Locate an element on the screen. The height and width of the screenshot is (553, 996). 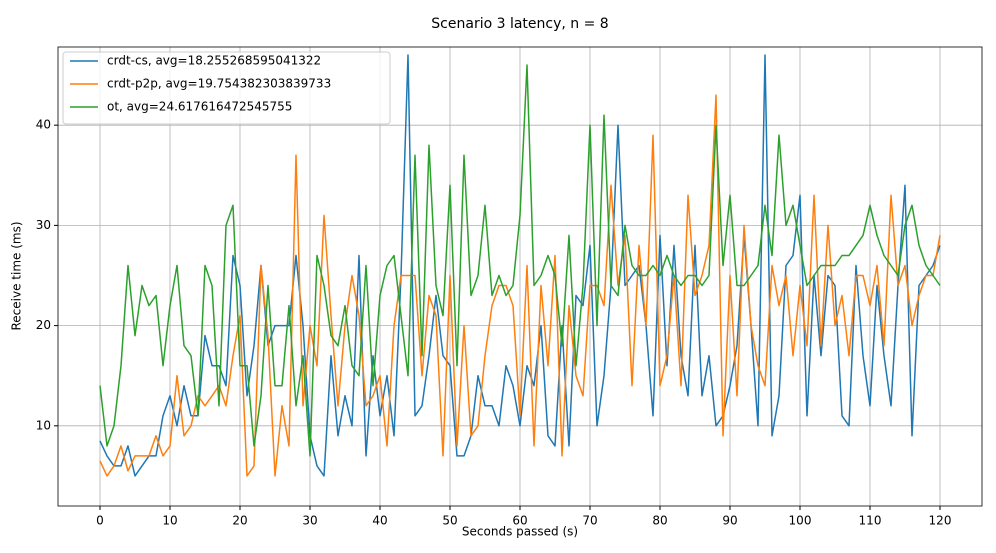
y-axis-label: Receive time (ms) is located at coordinates (17, 275).